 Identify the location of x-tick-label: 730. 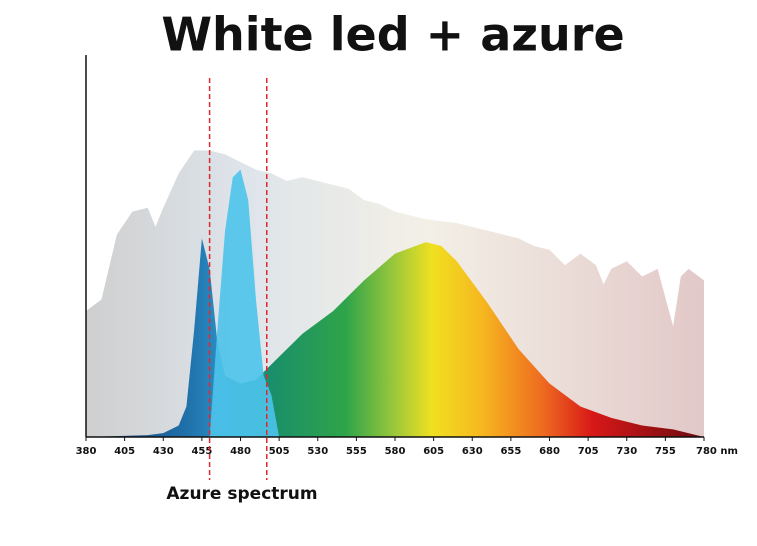
(626, 451).